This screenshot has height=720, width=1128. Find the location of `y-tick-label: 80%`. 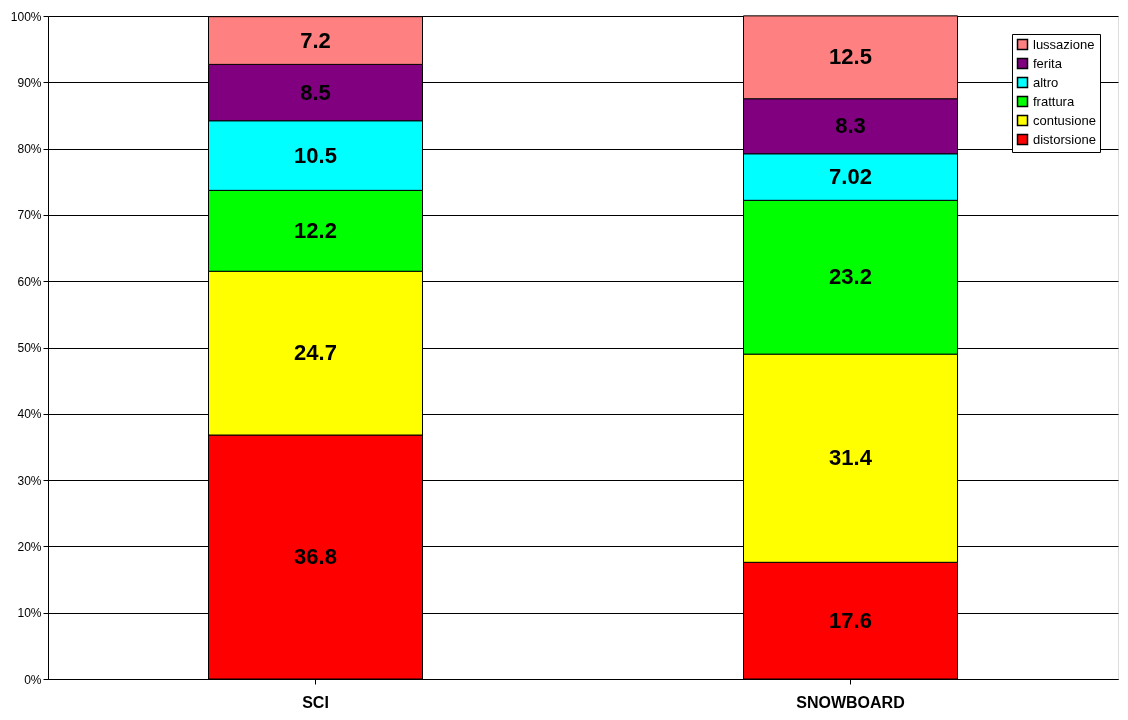

y-tick-label: 80% is located at coordinates (29, 149).